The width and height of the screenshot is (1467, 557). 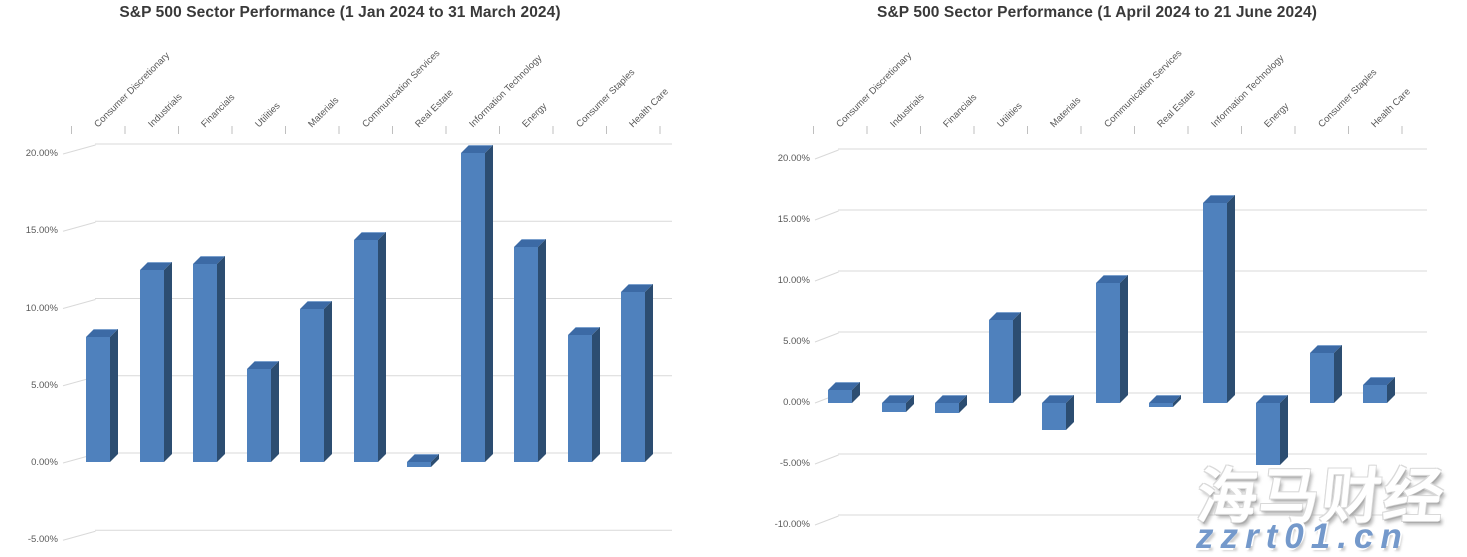 I want to click on watermark-site-text: zzrt01.cn, so click(x=1302, y=536).